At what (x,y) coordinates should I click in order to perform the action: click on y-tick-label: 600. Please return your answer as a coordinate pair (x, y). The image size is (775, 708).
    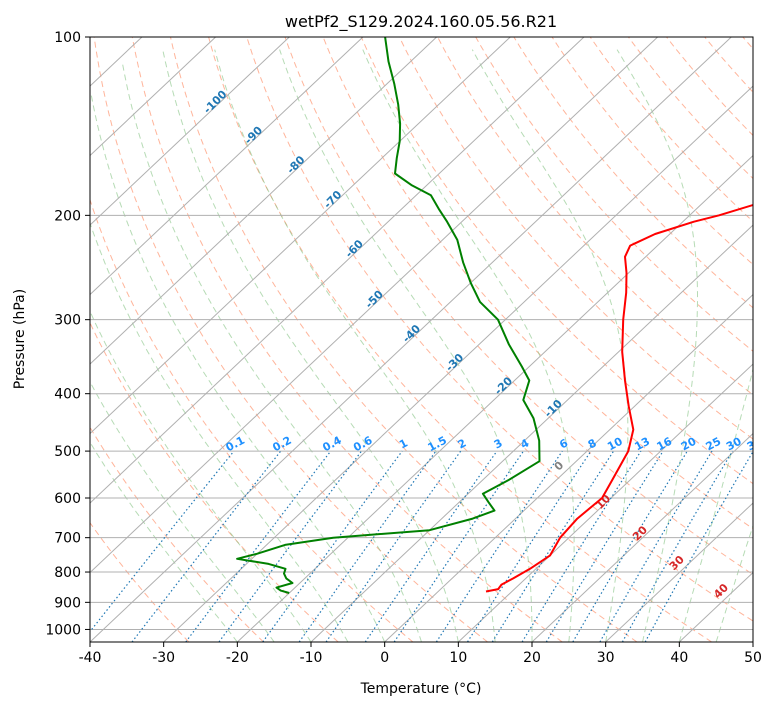
    Looking at the image, I should click on (67, 499).